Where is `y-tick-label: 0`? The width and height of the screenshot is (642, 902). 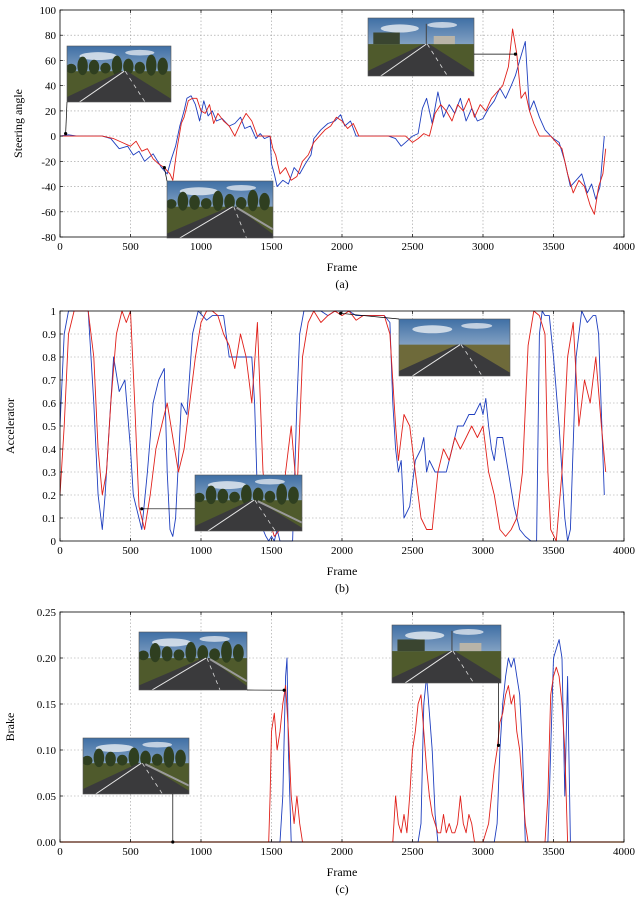
y-tick-label: 0 is located at coordinates (54, 137).